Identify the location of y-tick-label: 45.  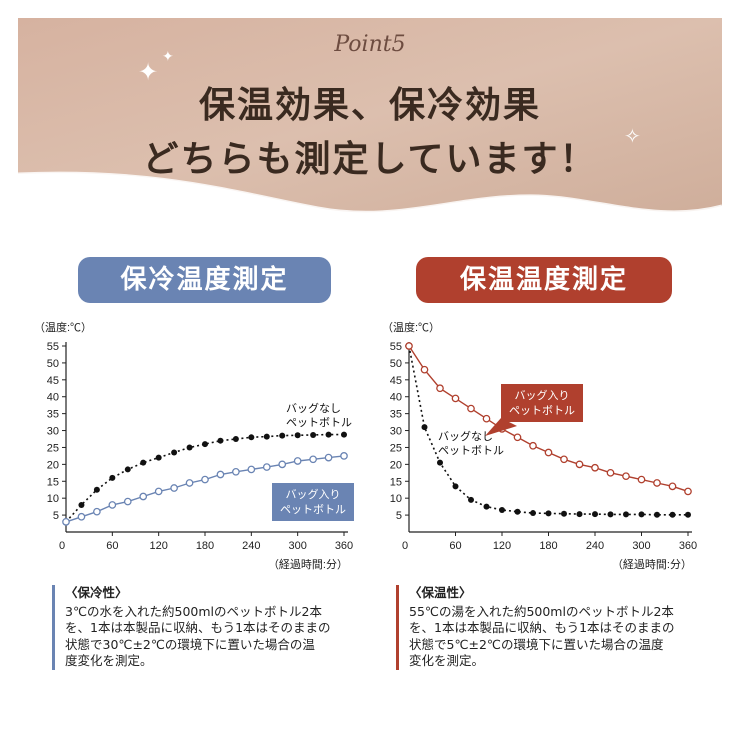
(53, 381).